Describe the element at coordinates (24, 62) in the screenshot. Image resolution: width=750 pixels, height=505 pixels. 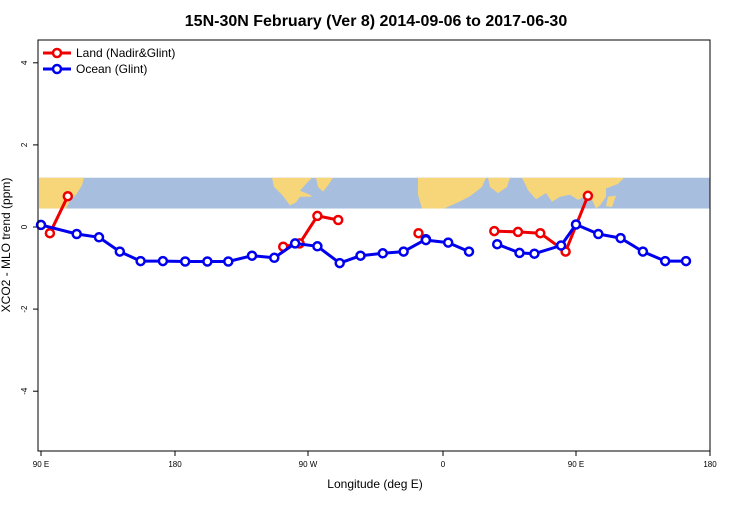
I see `y-tick-label: 4` at that location.